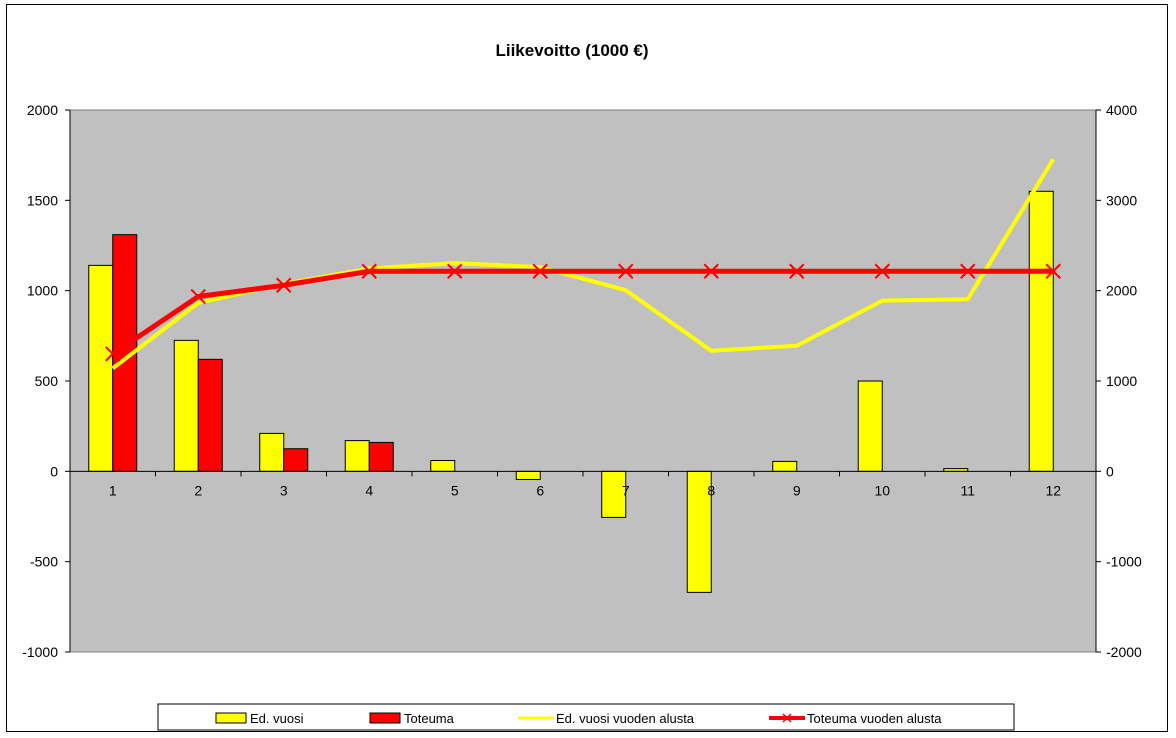 This screenshot has height=738, width=1176. What do you see at coordinates (429, 718) in the screenshot?
I see `legend-label: Toteuma` at bounding box center [429, 718].